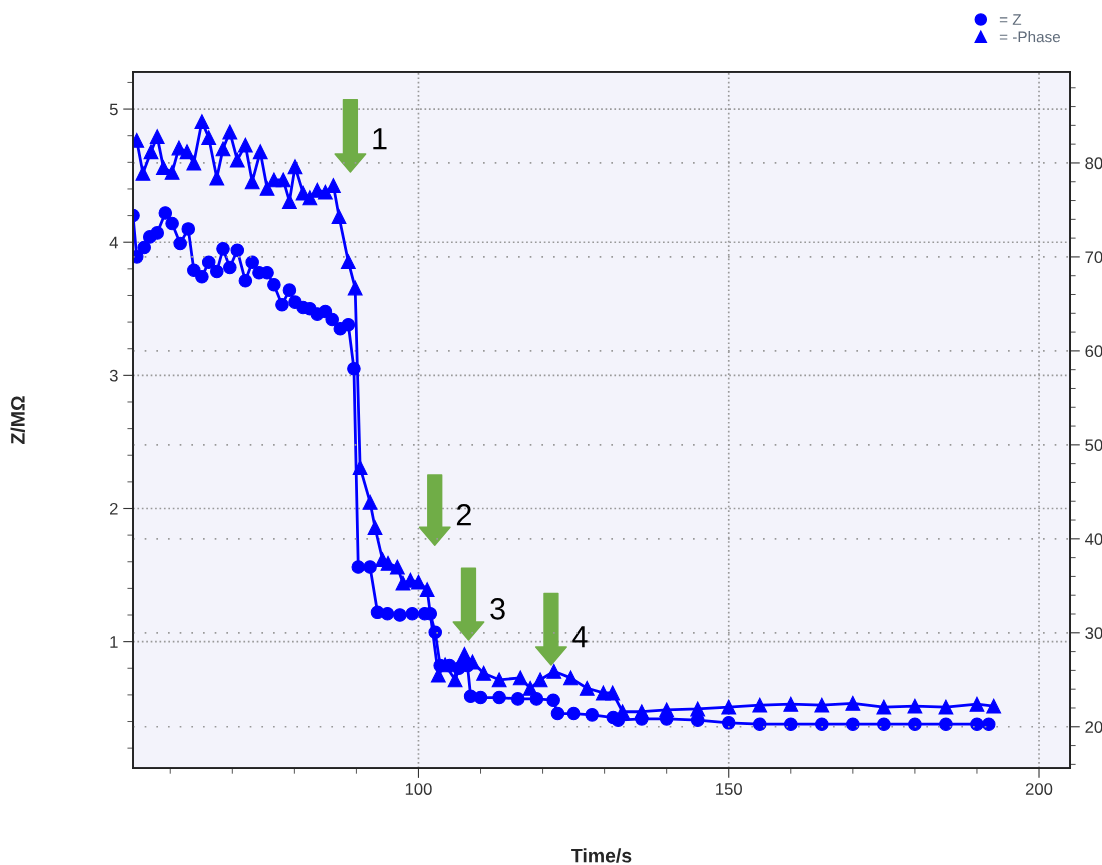 Image resolution: width=1102 pixels, height=865 pixels. Describe the element at coordinates (1010, 19) in the screenshot. I see `legend-label: = Z` at that location.